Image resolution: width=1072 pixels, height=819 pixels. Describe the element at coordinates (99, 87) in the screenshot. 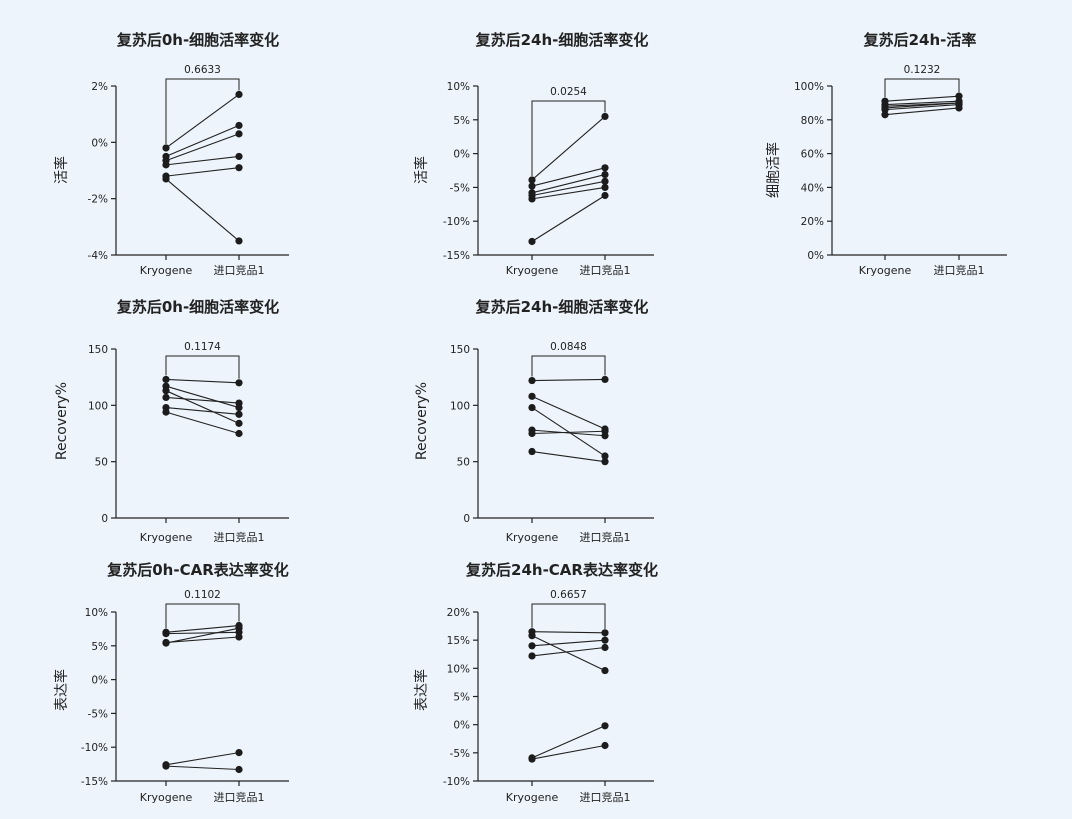

I see `y-tick-label: 2%` at that location.